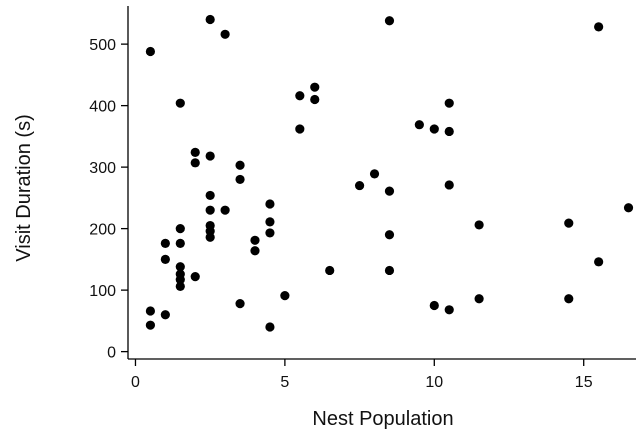  What do you see at coordinates (362, 375) in the screenshot?
I see `x-ticks: 0 5 10 15` at bounding box center [362, 375].